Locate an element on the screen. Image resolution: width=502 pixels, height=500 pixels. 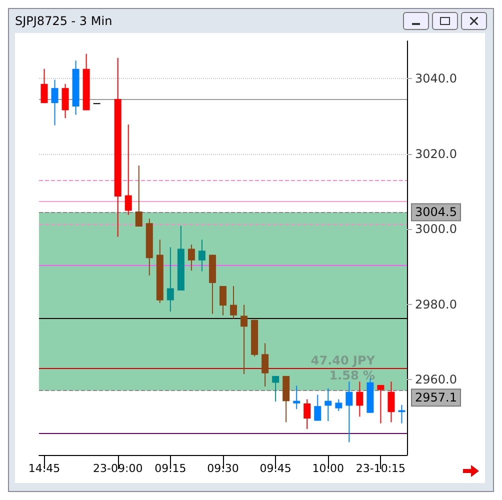
y-tick-label: 2980.0 is located at coordinates (436, 304).